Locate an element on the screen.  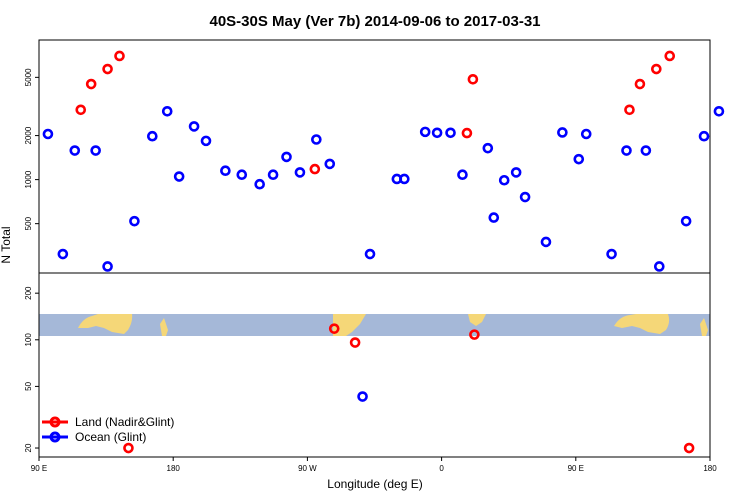
x-tick-label-5: 180 is located at coordinates (710, 468).